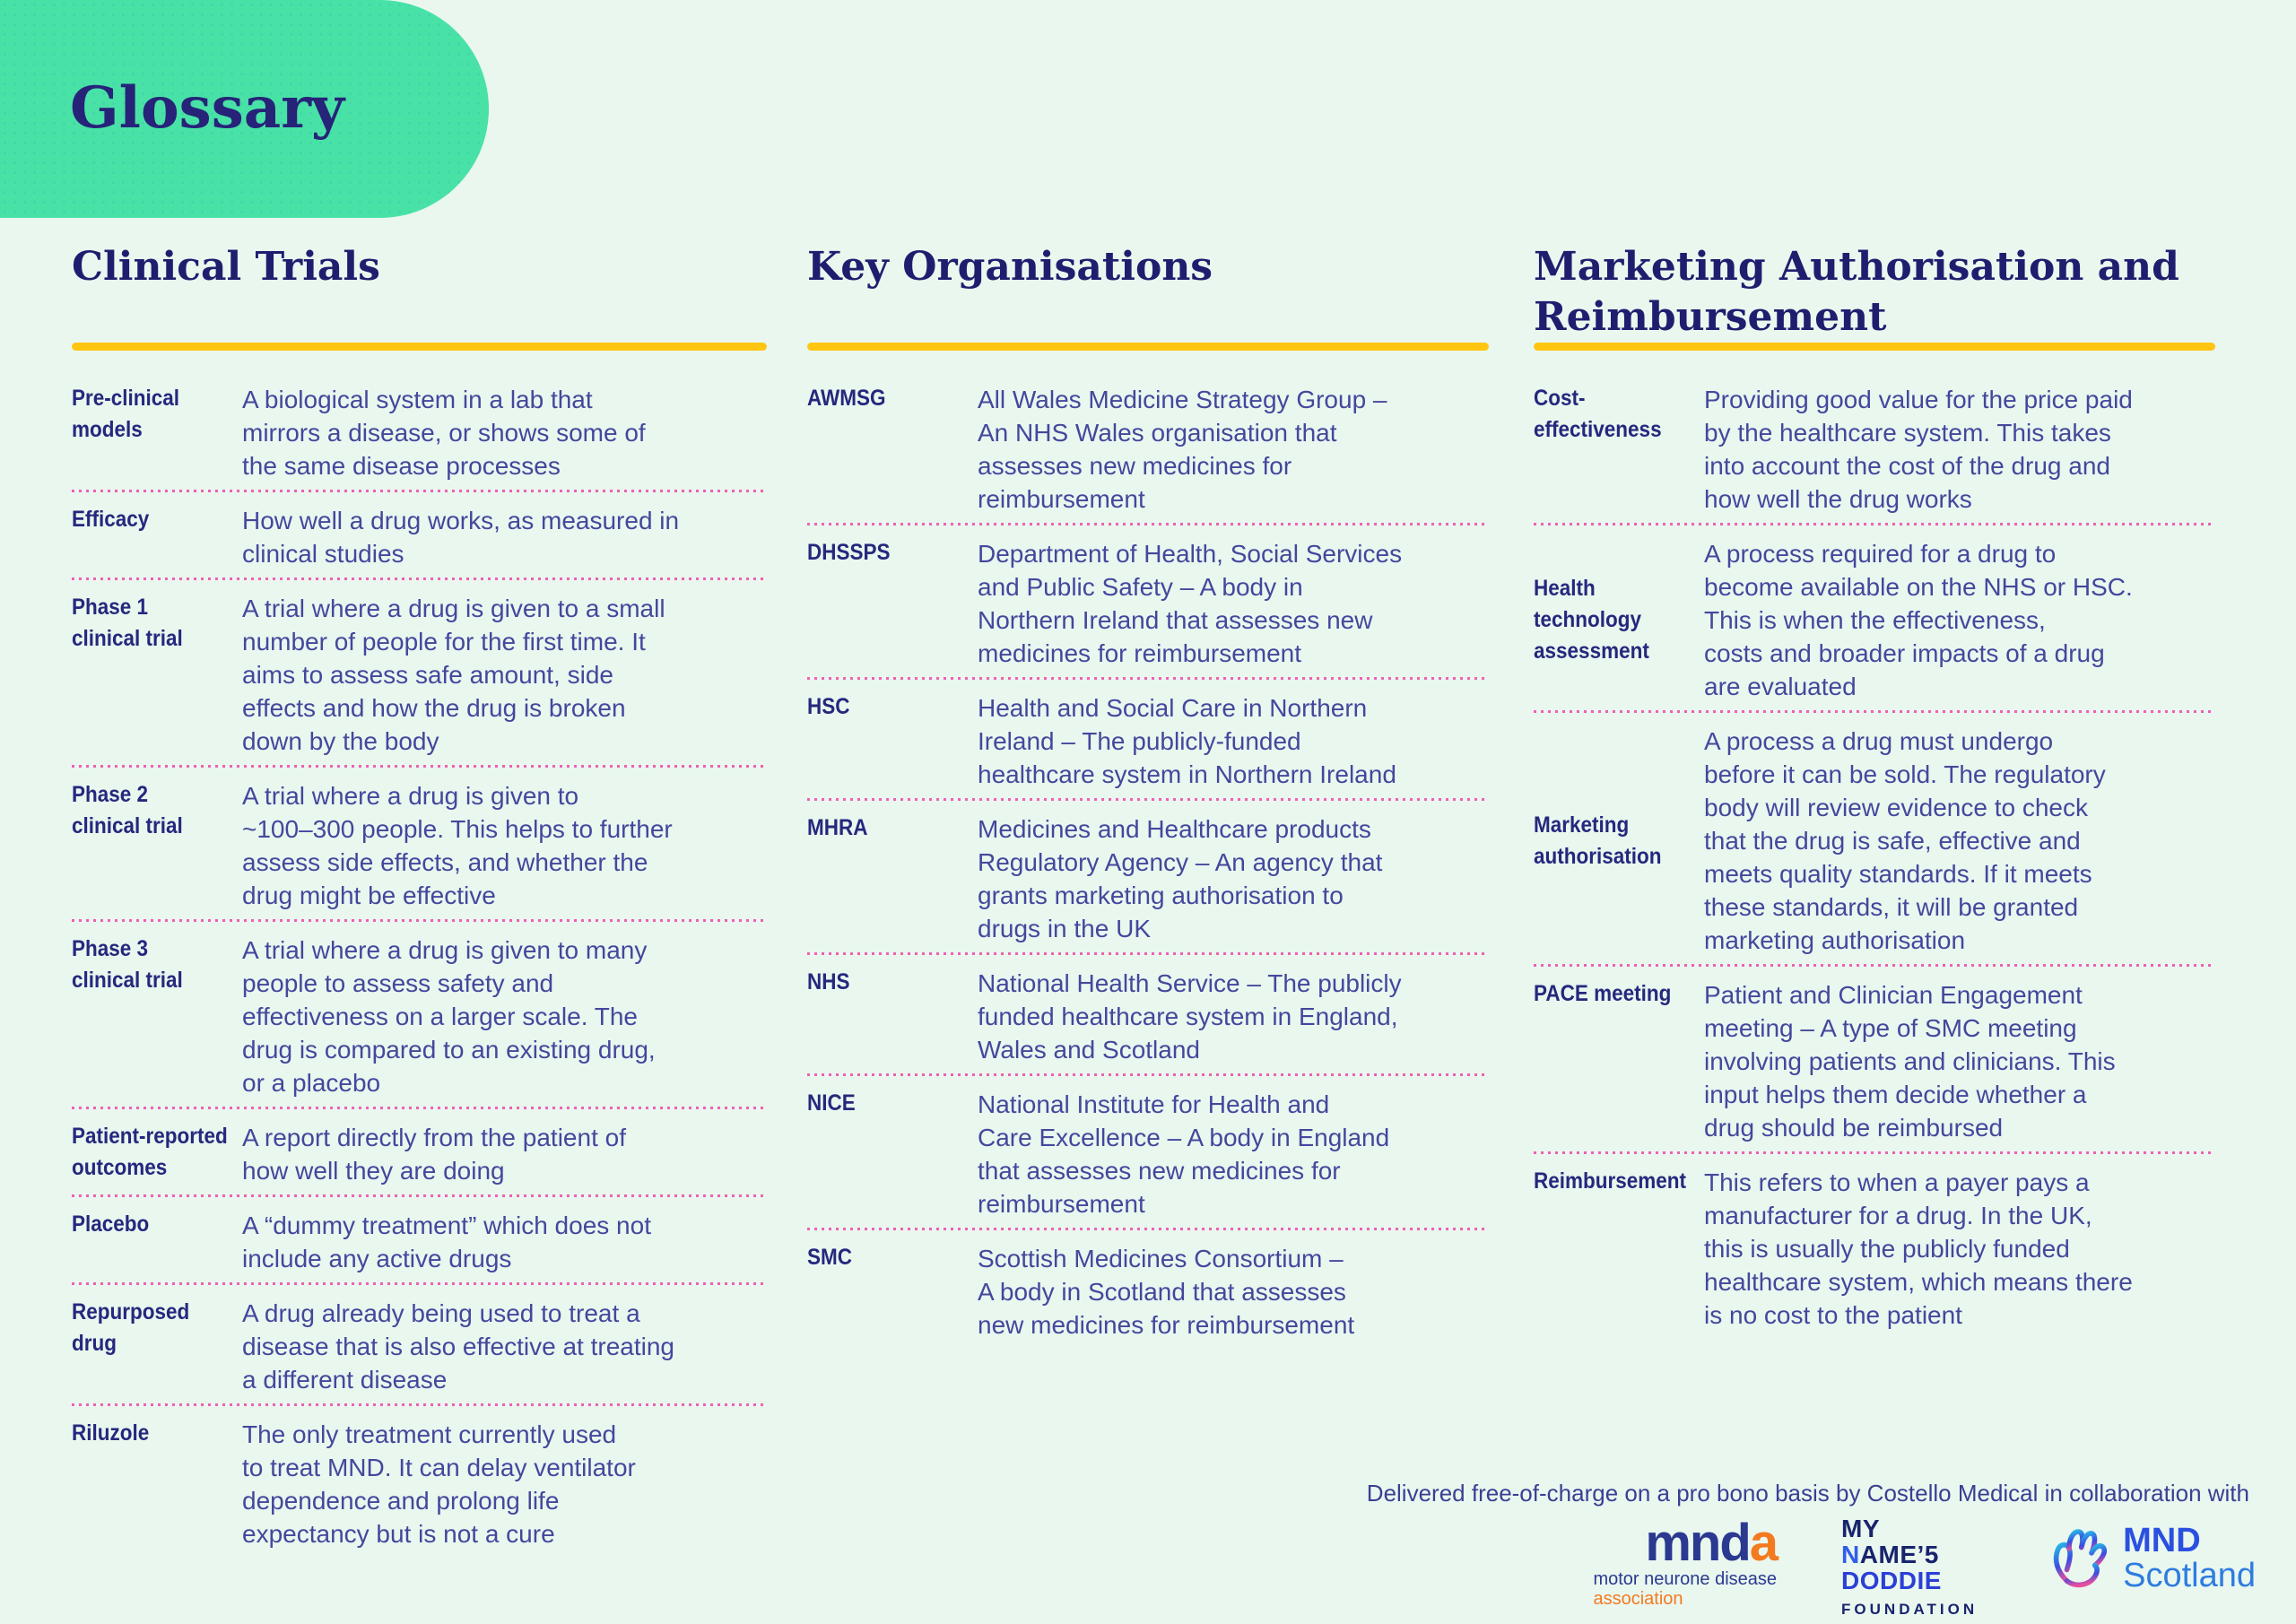 This screenshot has height=1624, width=2296. I want to click on term: PACE meeting, so click(1603, 993).